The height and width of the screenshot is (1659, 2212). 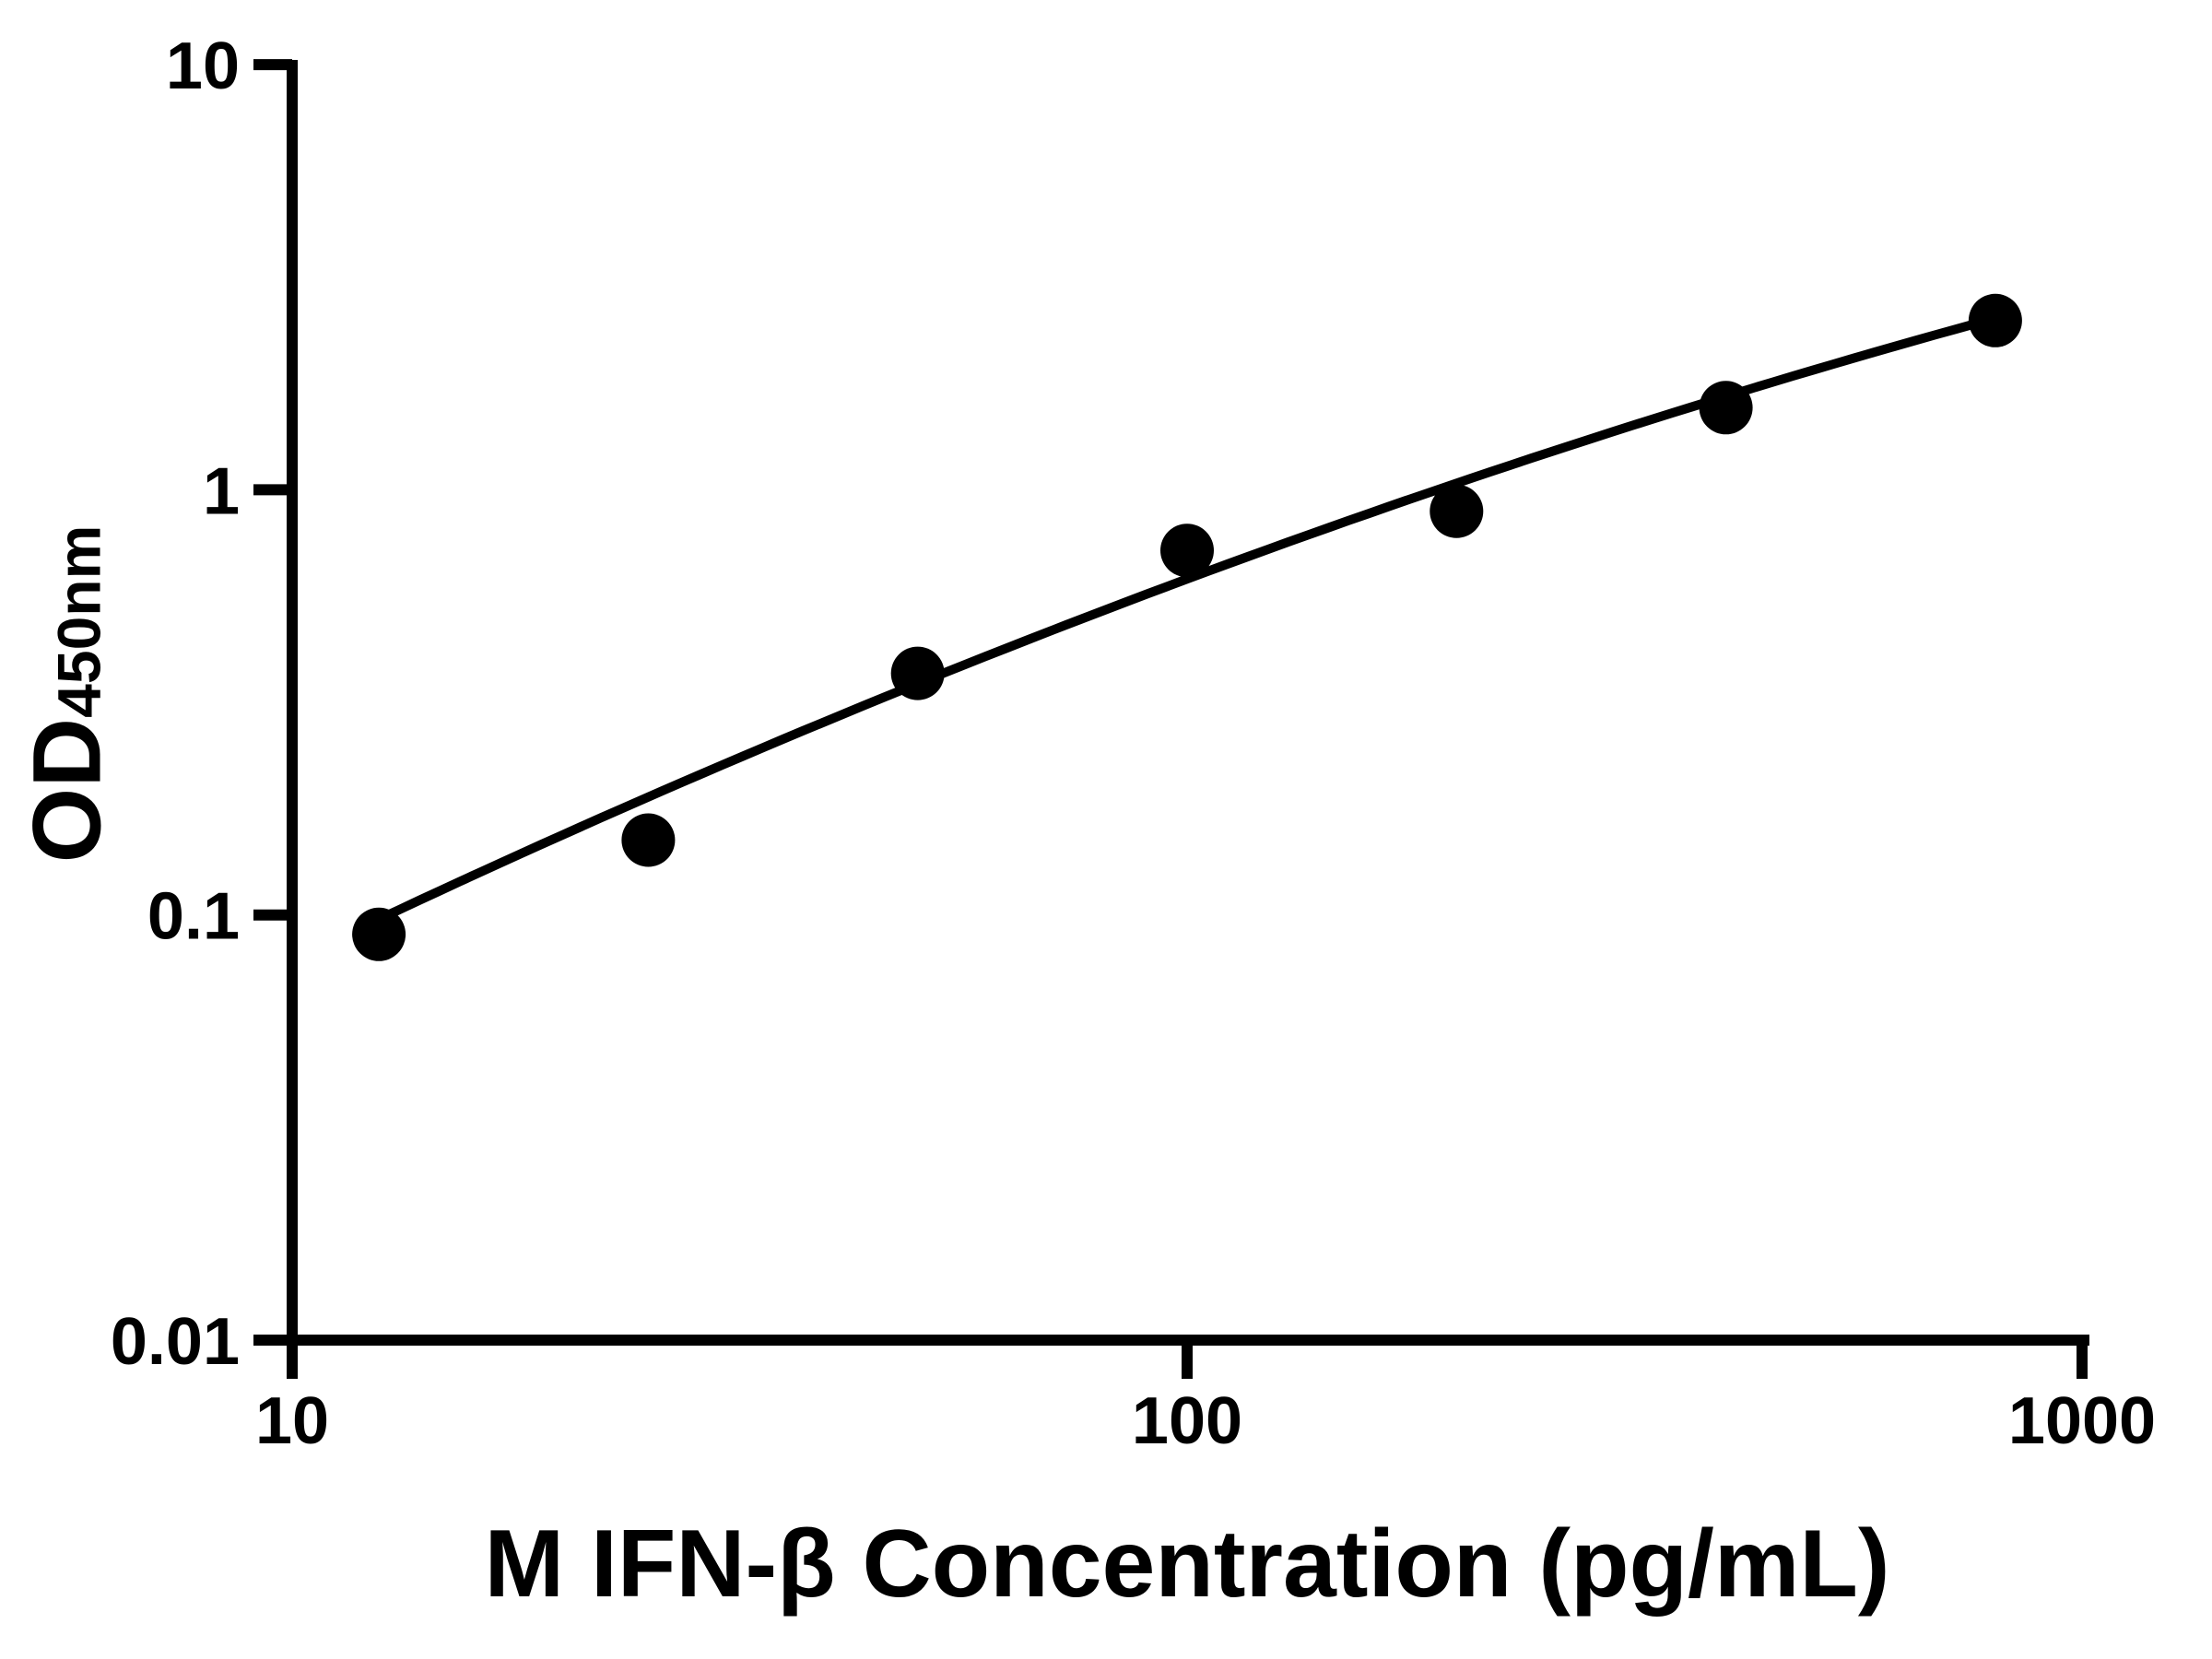 I want to click on y-tick-label-10: 10, so click(x=203, y=66).